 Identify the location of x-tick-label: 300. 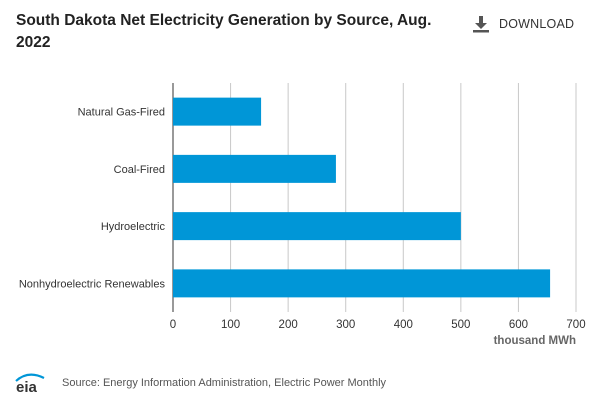
(345, 325).